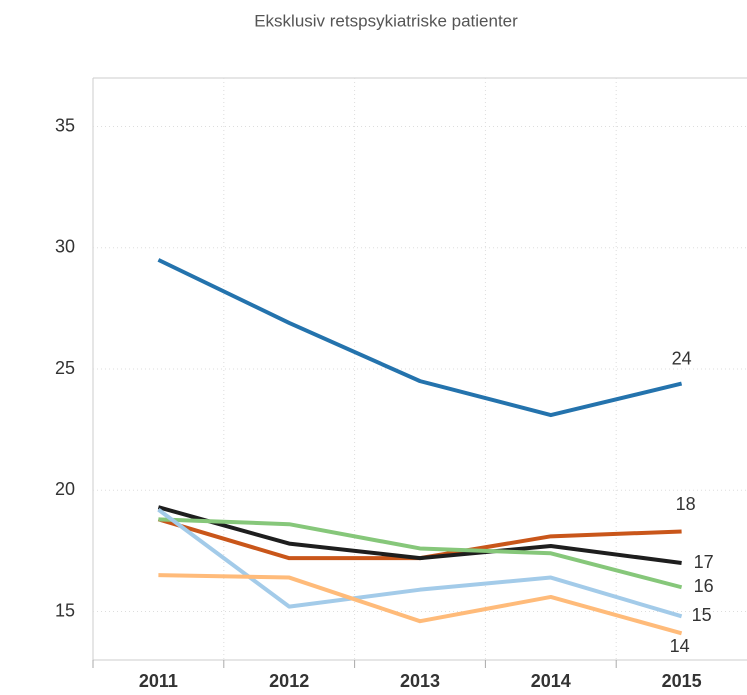  What do you see at coordinates (289, 681) in the screenshot?
I see `x-tick-label: 2012` at bounding box center [289, 681].